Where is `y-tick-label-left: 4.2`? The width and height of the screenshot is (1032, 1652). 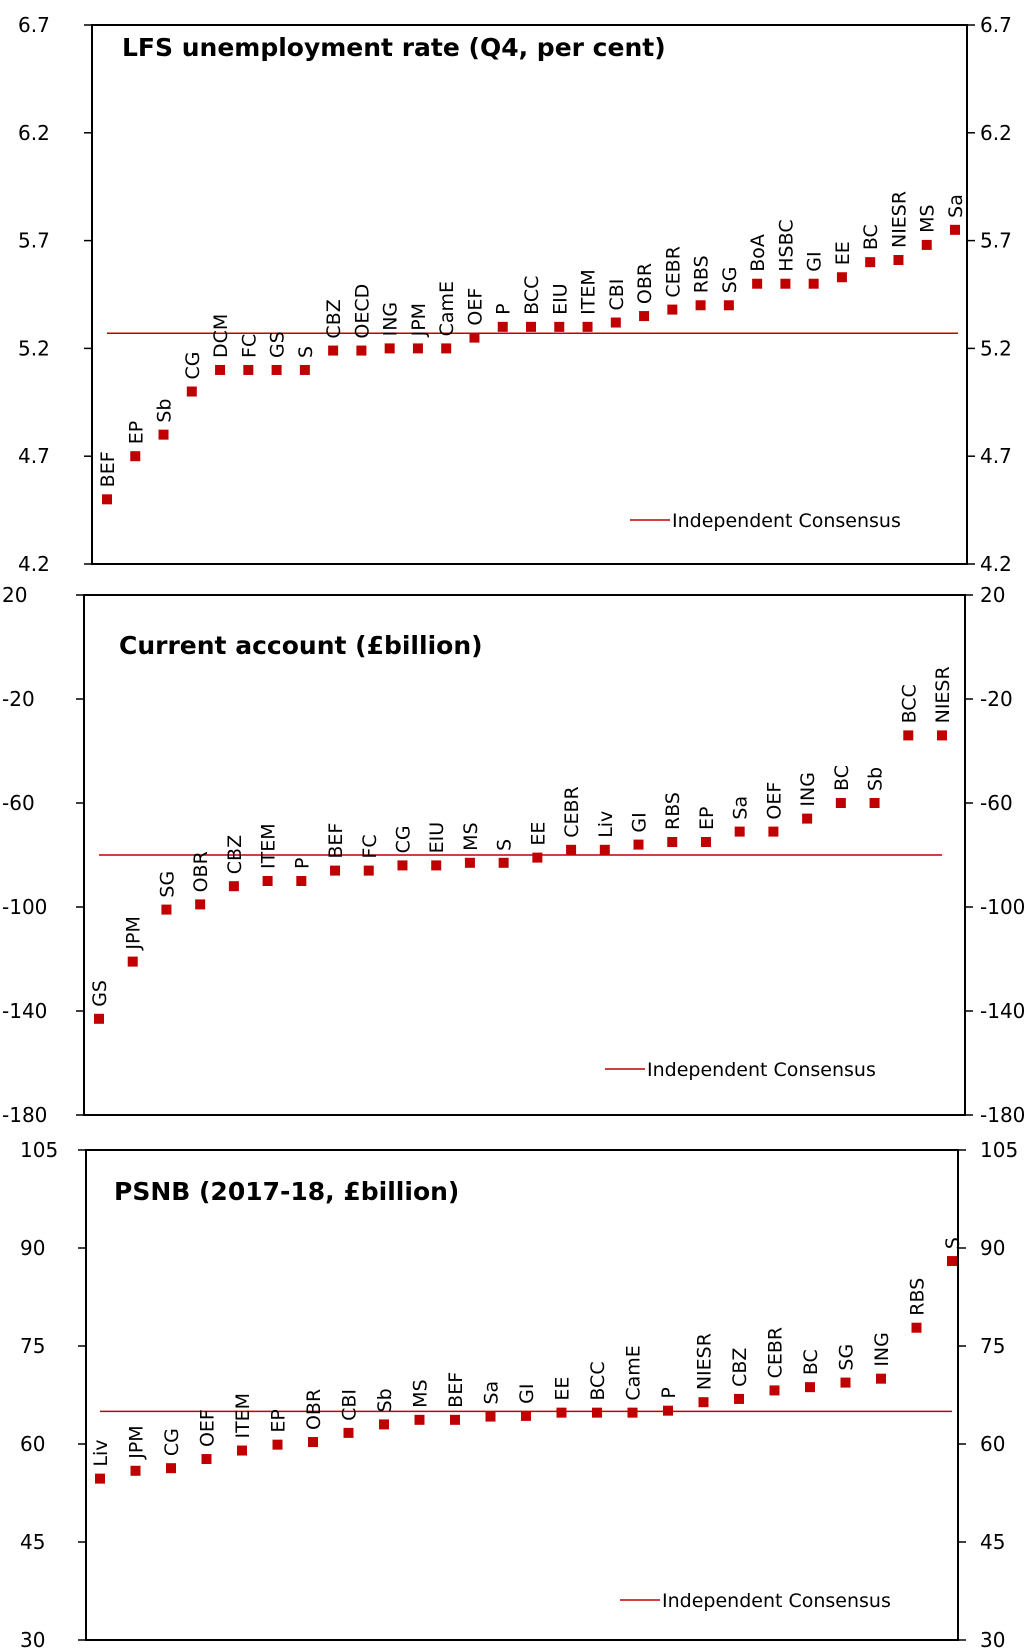
y-tick-label-left: 4.2 is located at coordinates (34, 564).